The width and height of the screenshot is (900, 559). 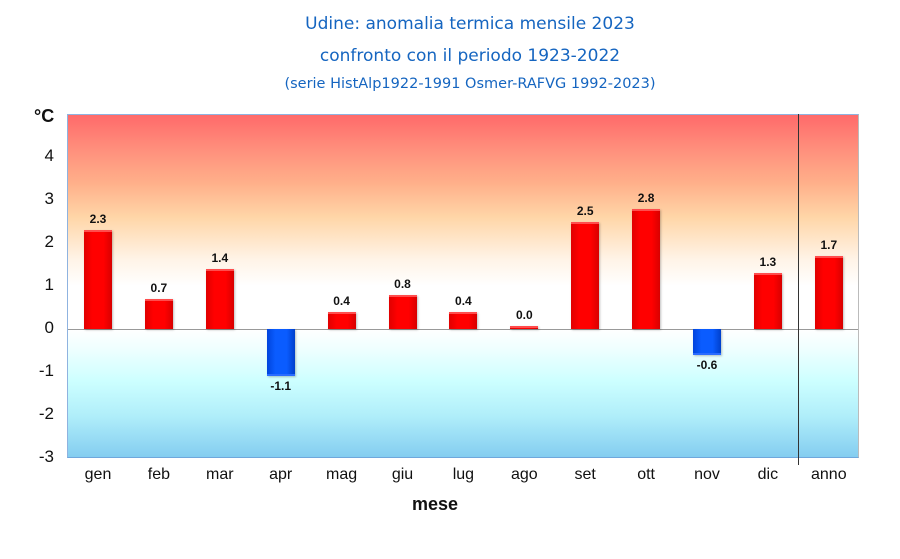 What do you see at coordinates (49, 198) in the screenshot?
I see `y-tick-label: 3` at bounding box center [49, 198].